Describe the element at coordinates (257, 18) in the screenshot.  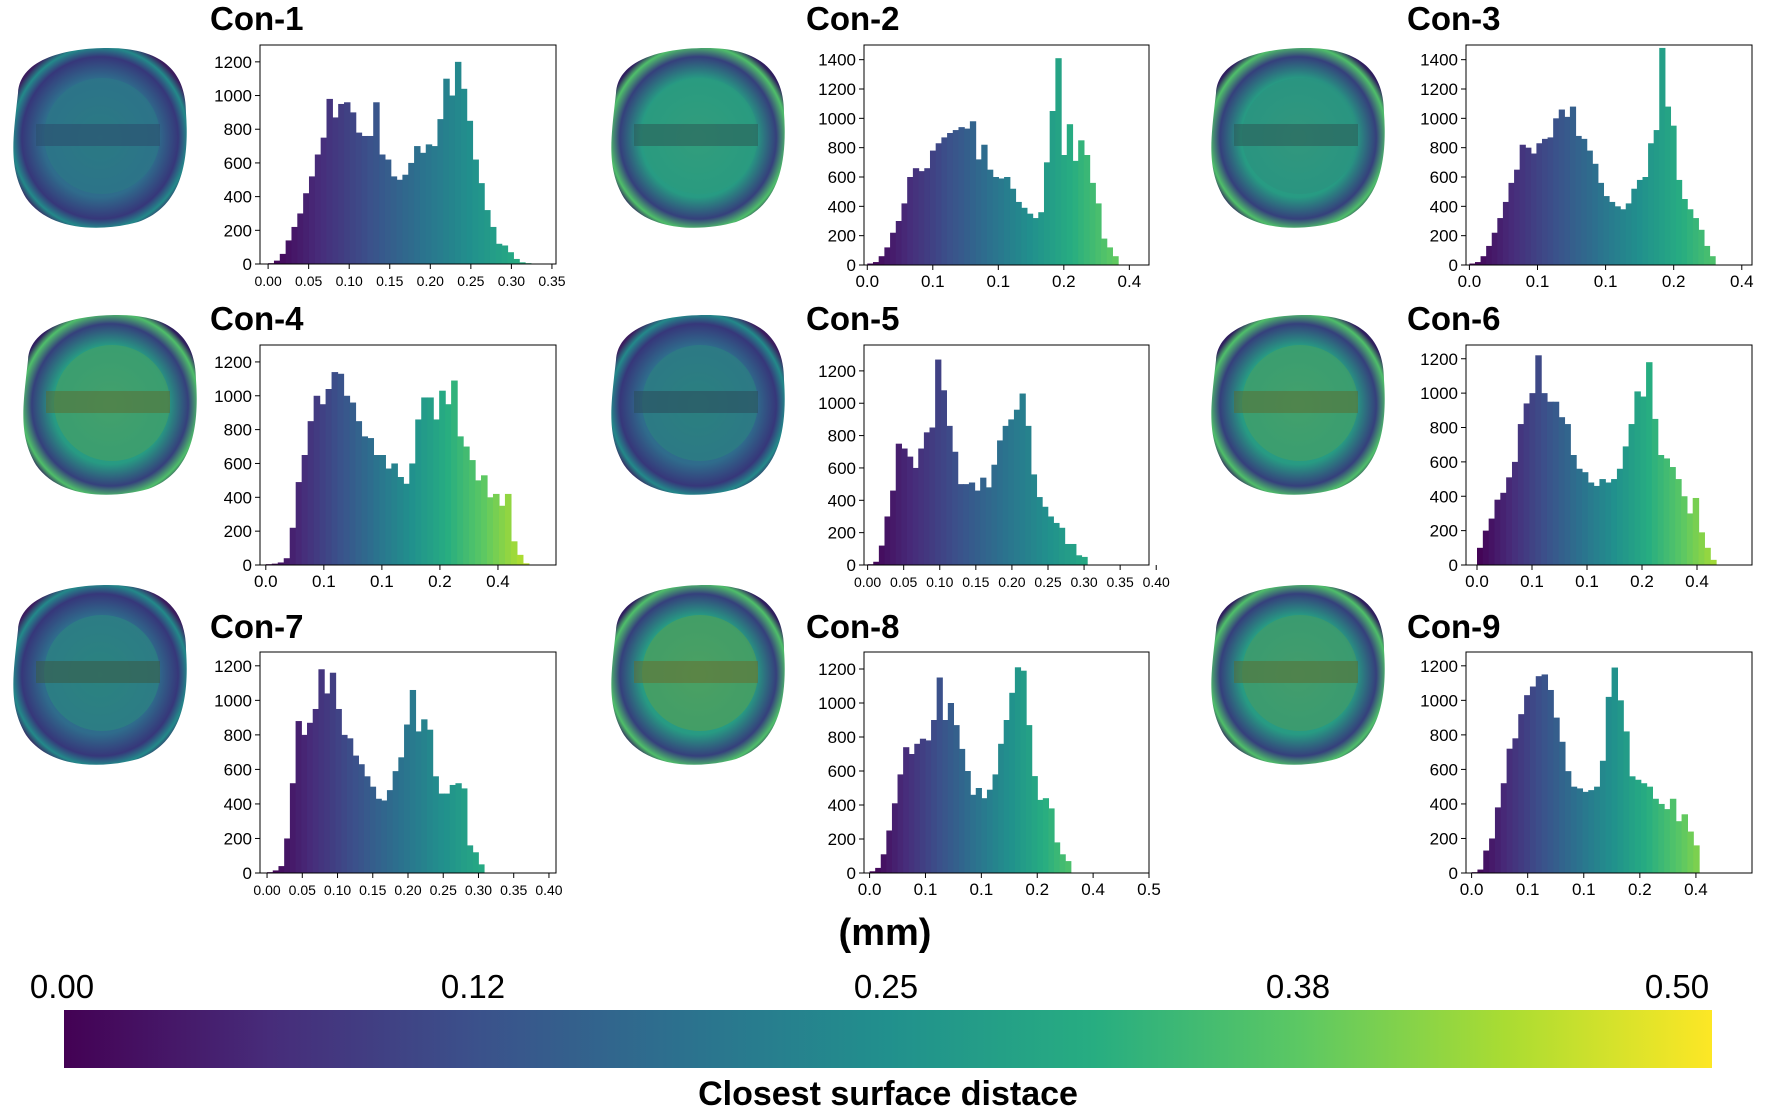
I see `panel-title: Con-1` at that location.